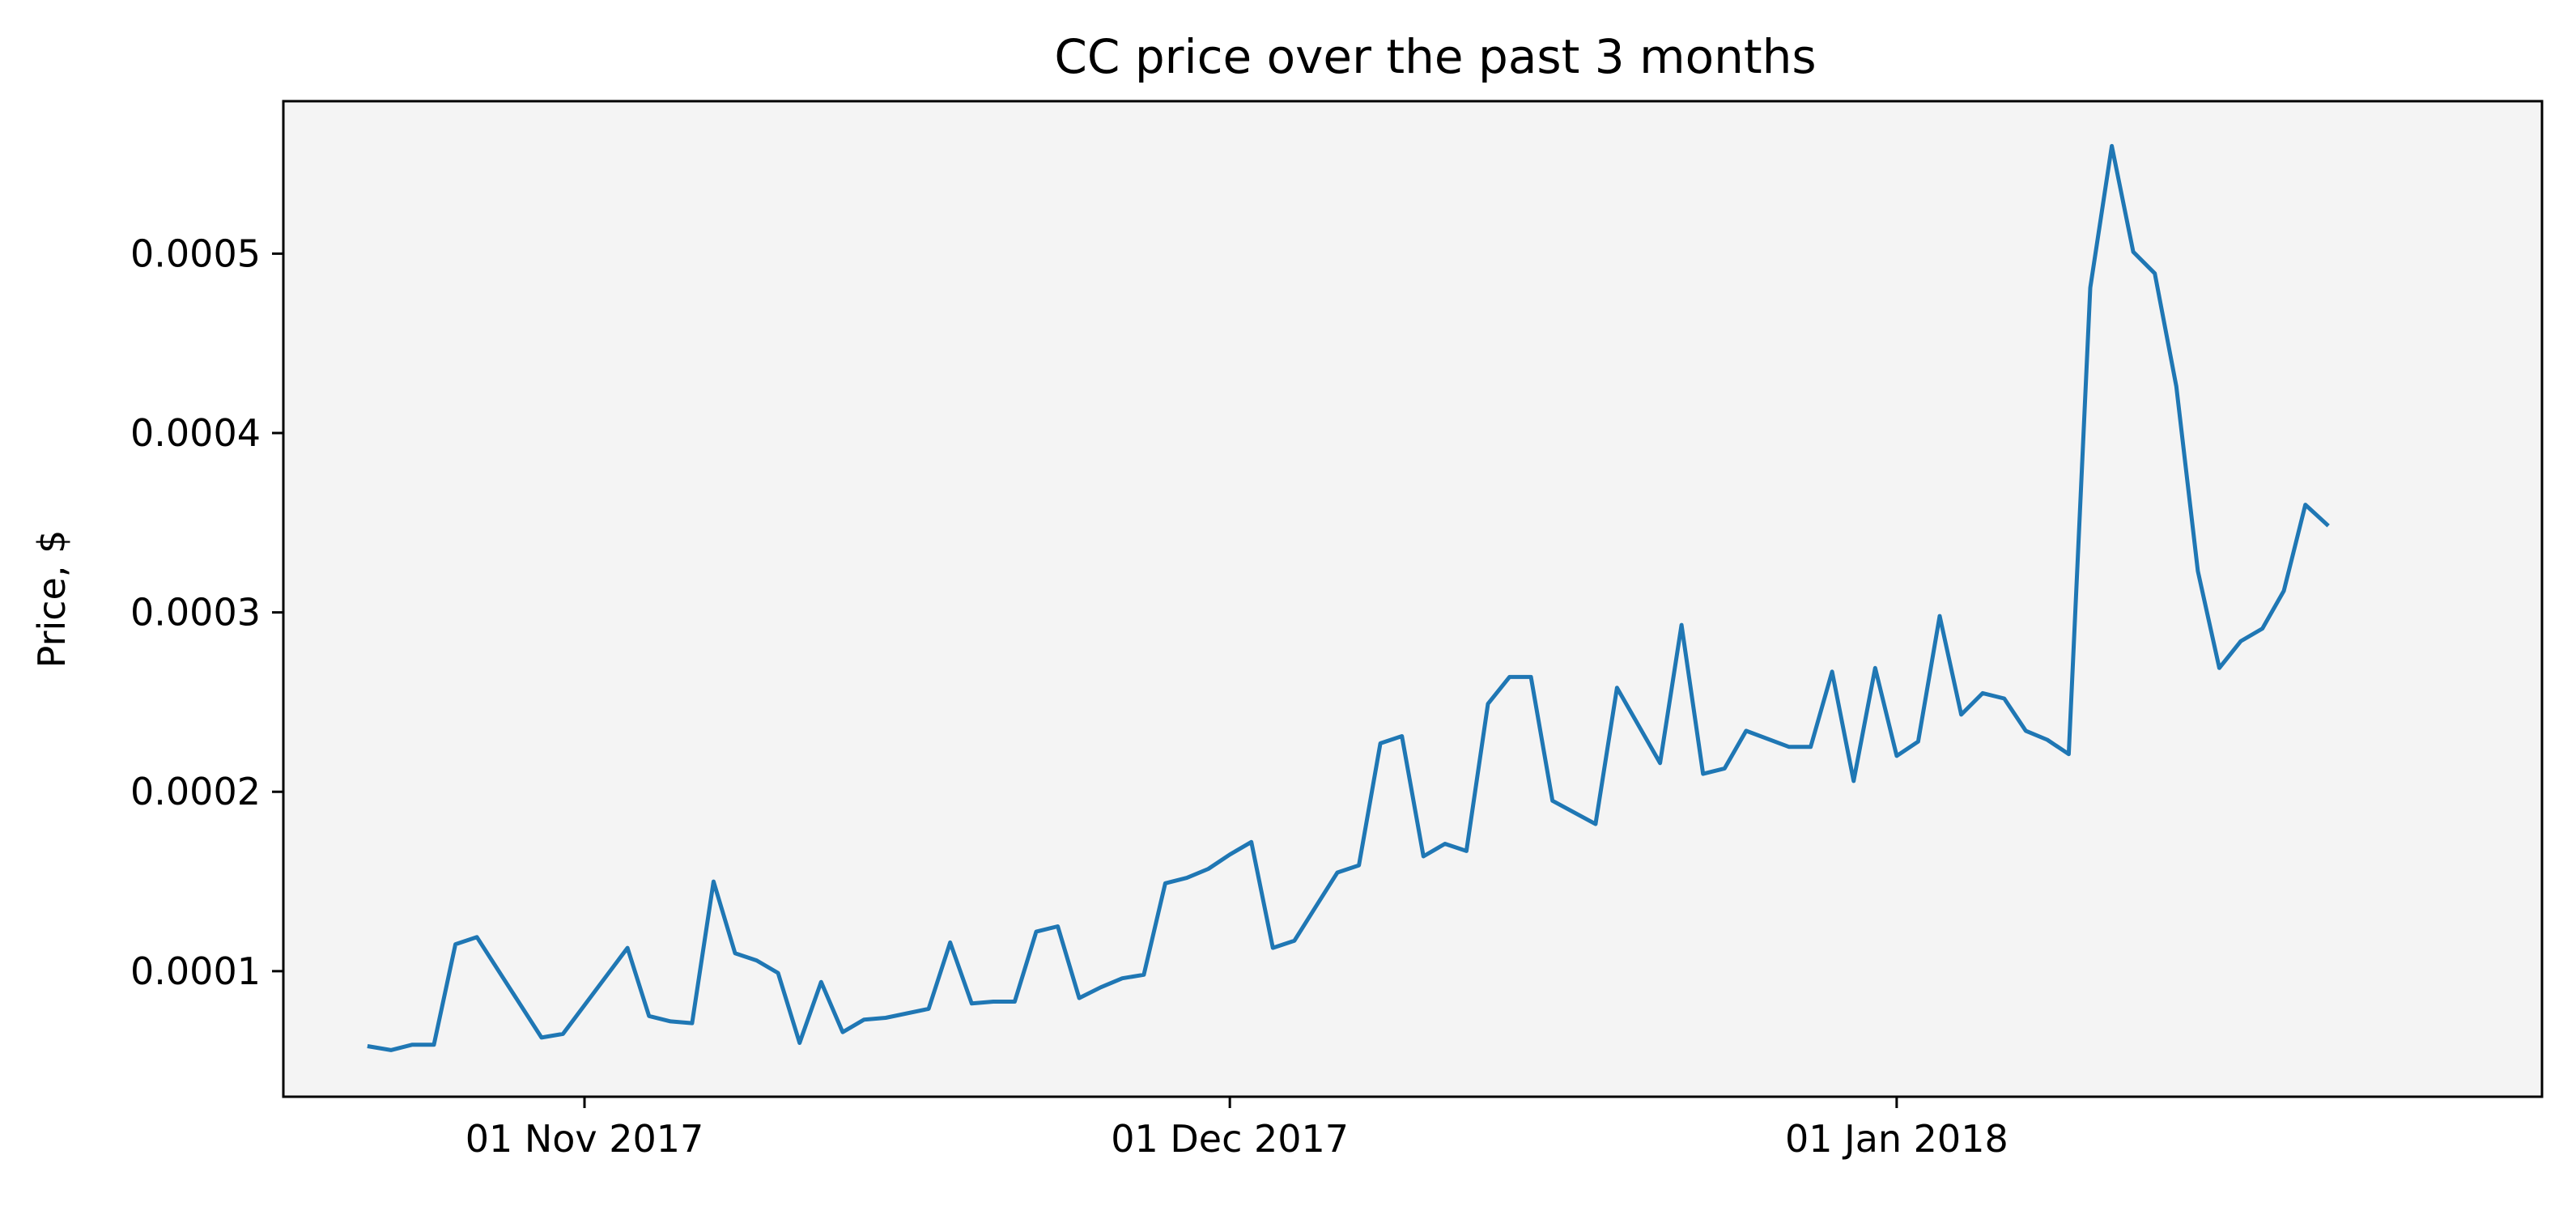 Image resolution: width=2576 pixels, height=1206 pixels. What do you see at coordinates (1230, 1139) in the screenshot?
I see `x-tick-label: 01 Dec 2017` at bounding box center [1230, 1139].